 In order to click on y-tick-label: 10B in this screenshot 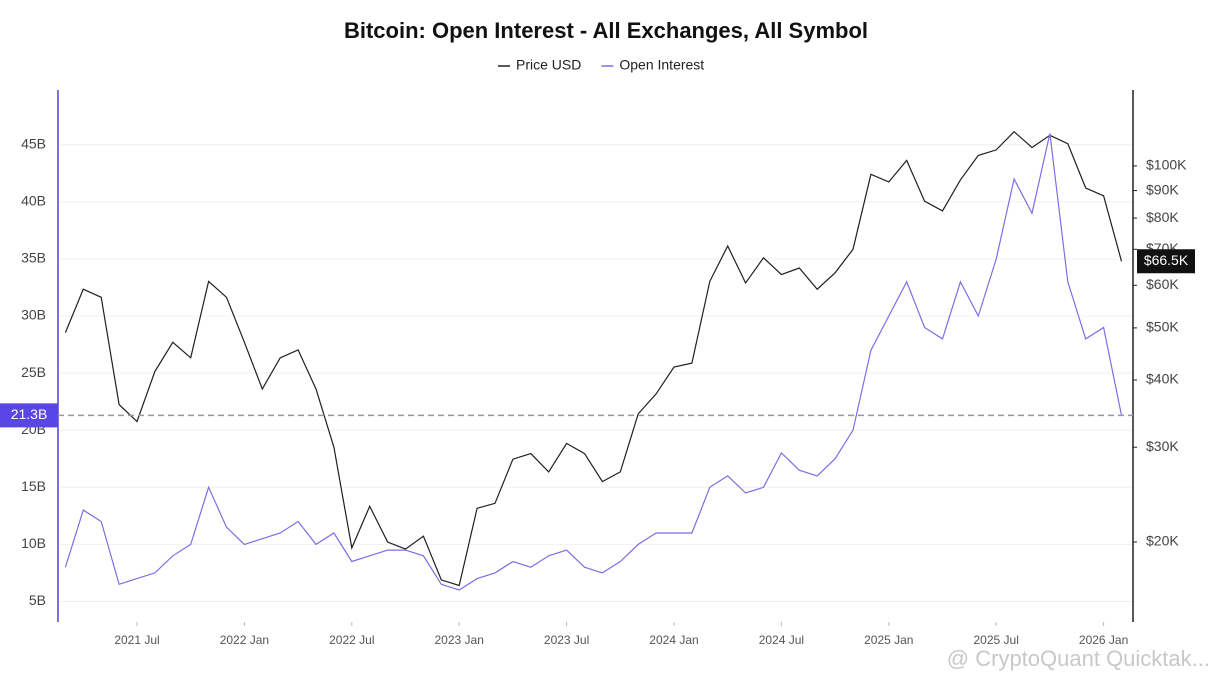, I will do `click(33, 543)`.